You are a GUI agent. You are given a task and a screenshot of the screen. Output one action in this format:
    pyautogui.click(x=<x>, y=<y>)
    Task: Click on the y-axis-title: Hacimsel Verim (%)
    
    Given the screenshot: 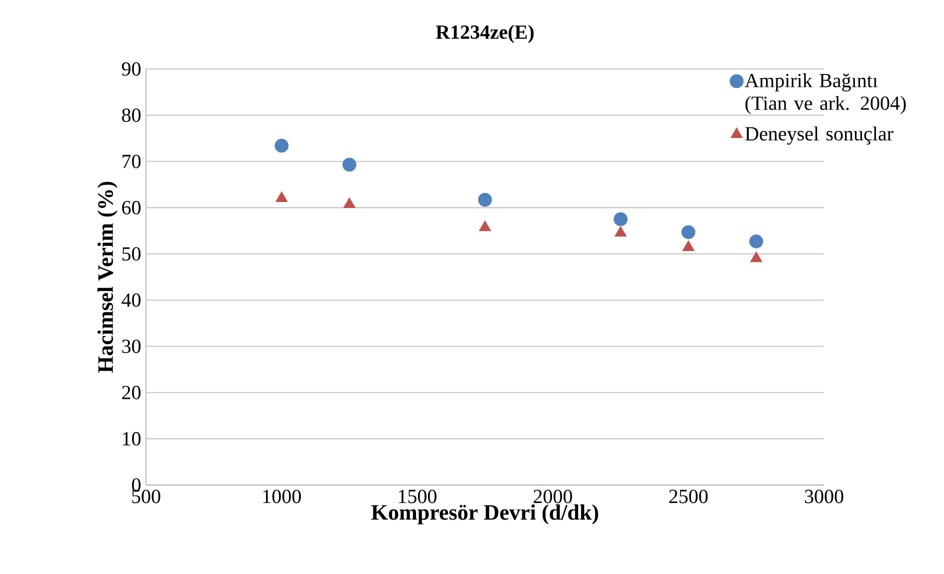 What is the action you would take?
    pyautogui.click(x=108, y=277)
    